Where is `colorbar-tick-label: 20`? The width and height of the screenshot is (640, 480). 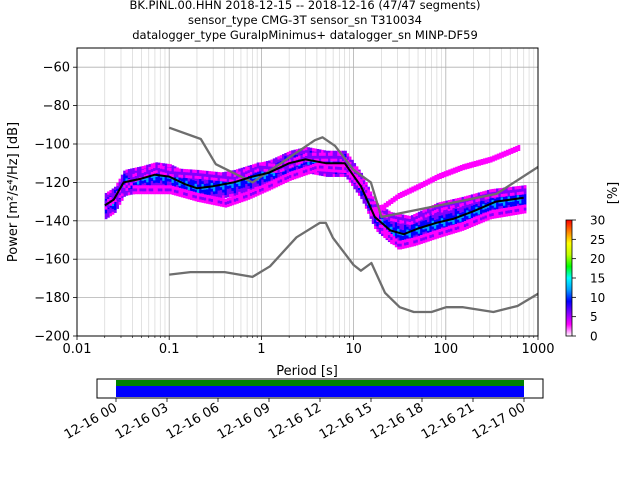 colorbar-tick-label: 20 is located at coordinates (597, 259).